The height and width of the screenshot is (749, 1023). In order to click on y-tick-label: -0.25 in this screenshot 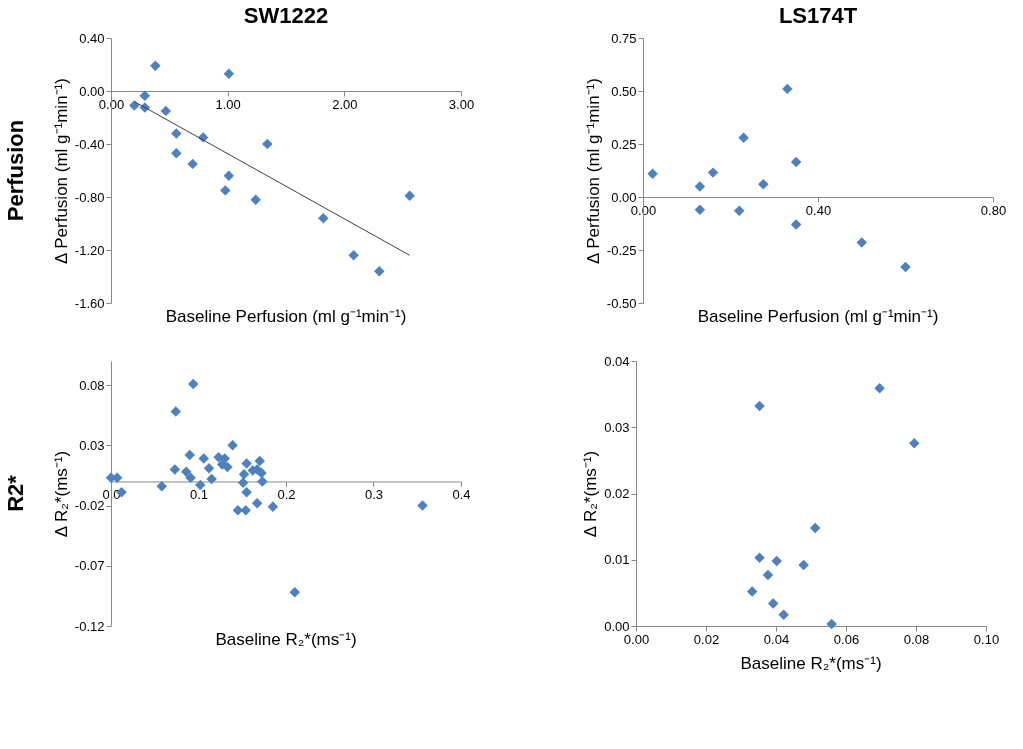, I will do `click(621, 250)`.